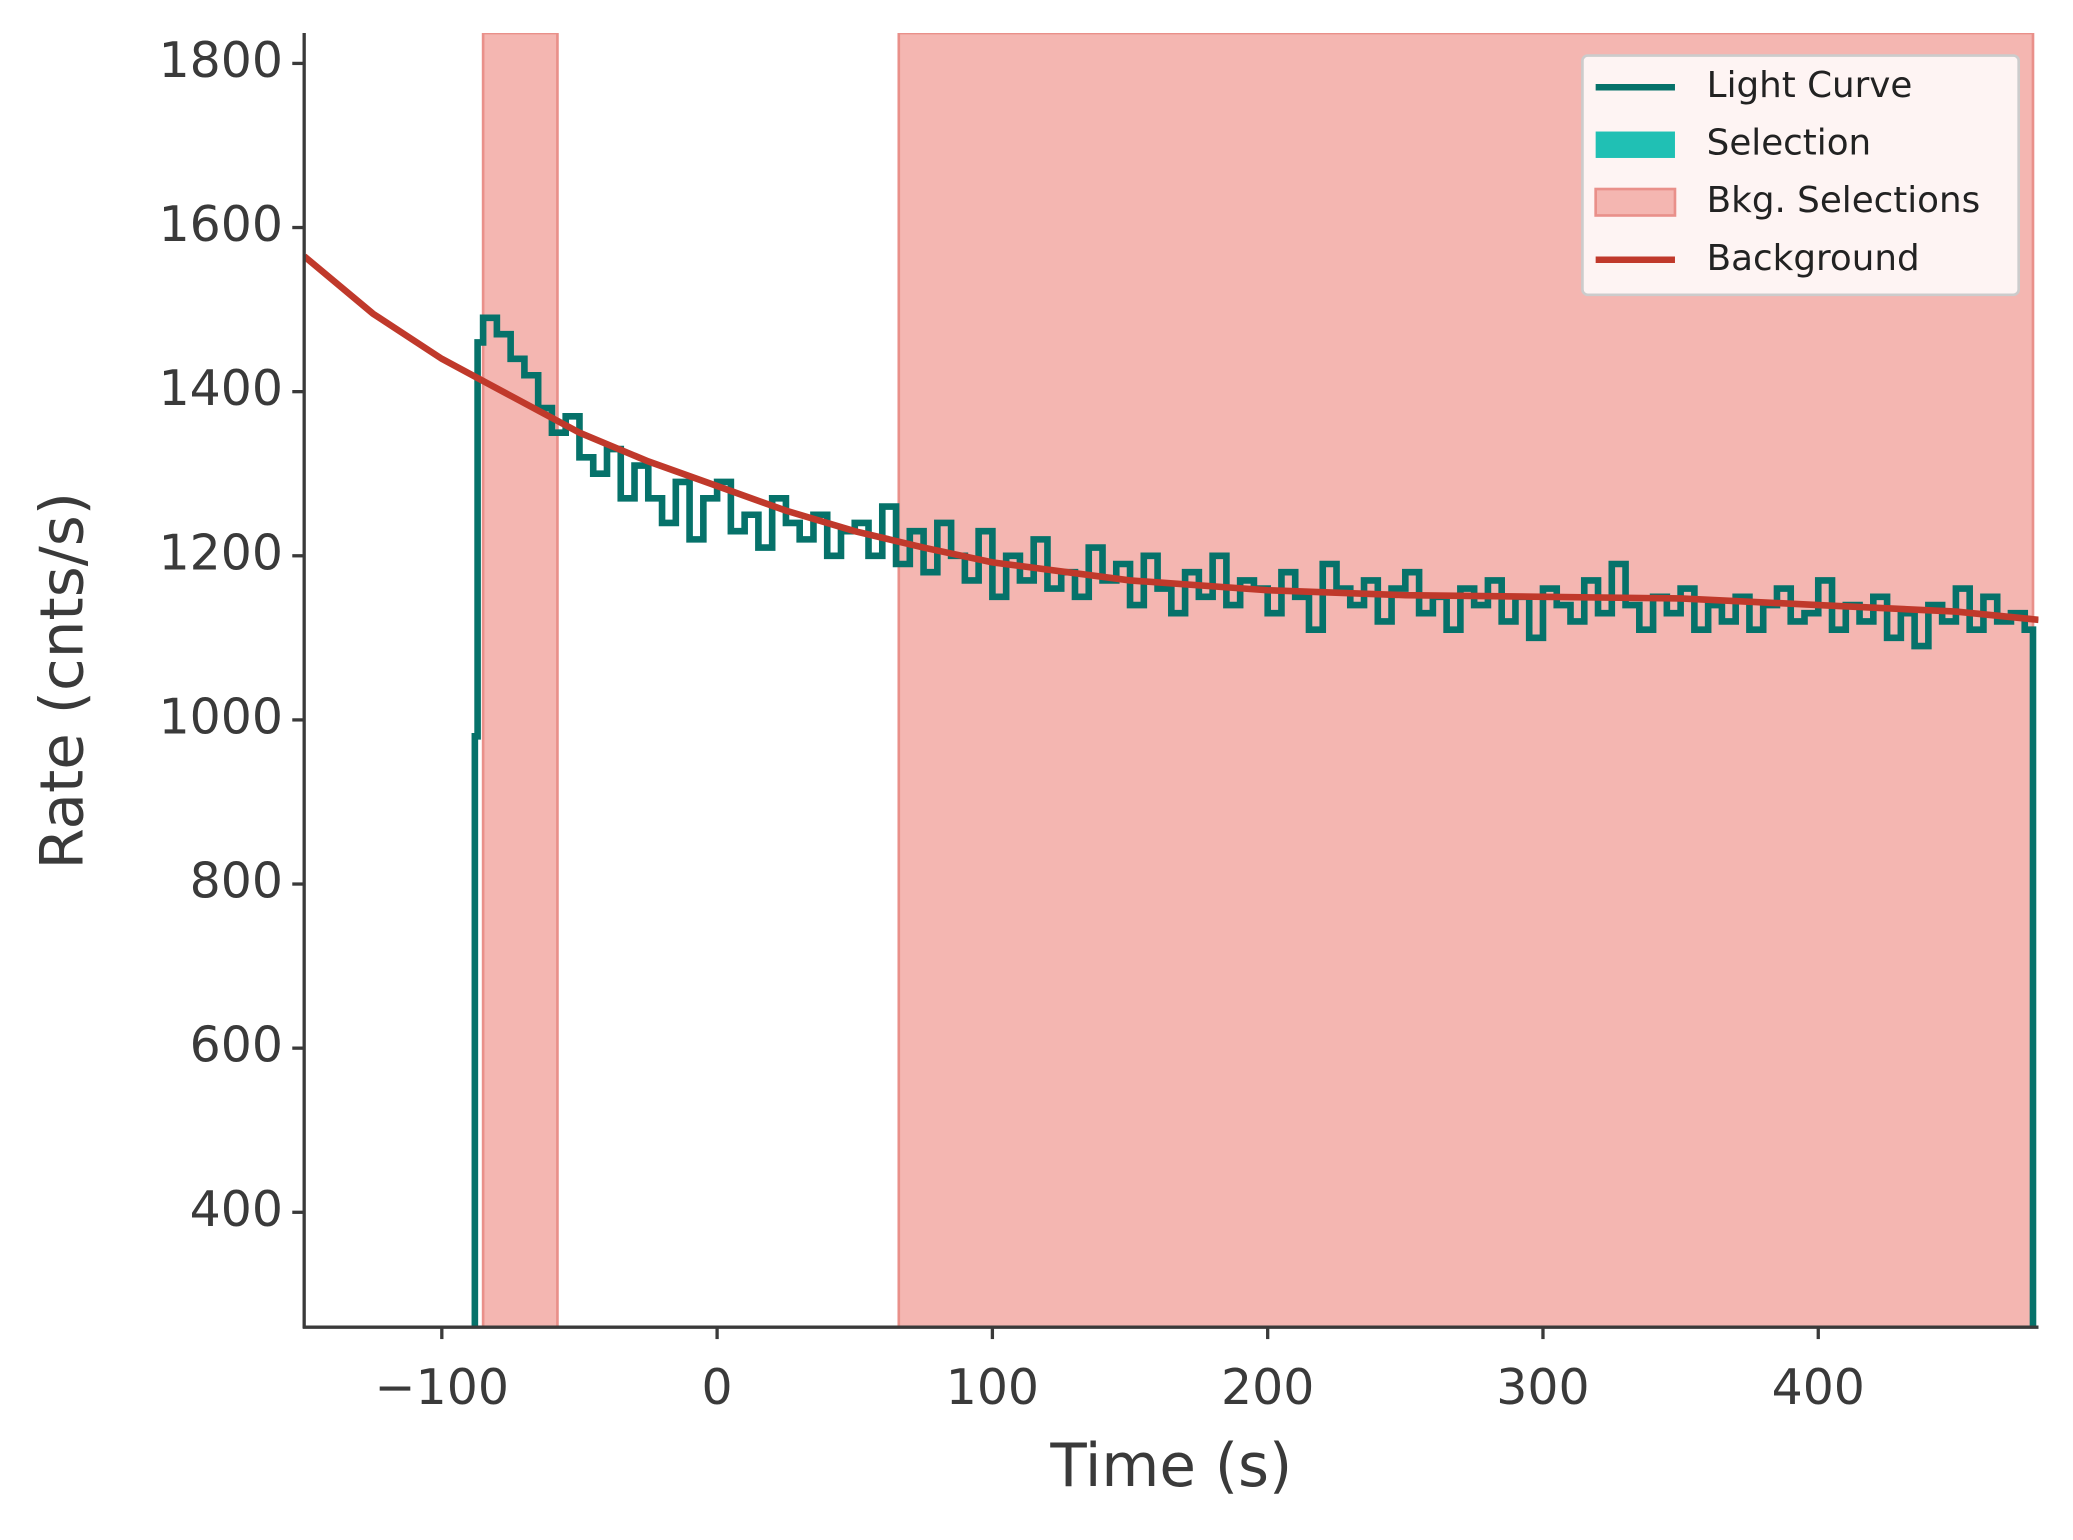 Image resolution: width=2073 pixels, height=1540 pixels. What do you see at coordinates (236, 1209) in the screenshot?
I see `y-tick-label: 400` at bounding box center [236, 1209].